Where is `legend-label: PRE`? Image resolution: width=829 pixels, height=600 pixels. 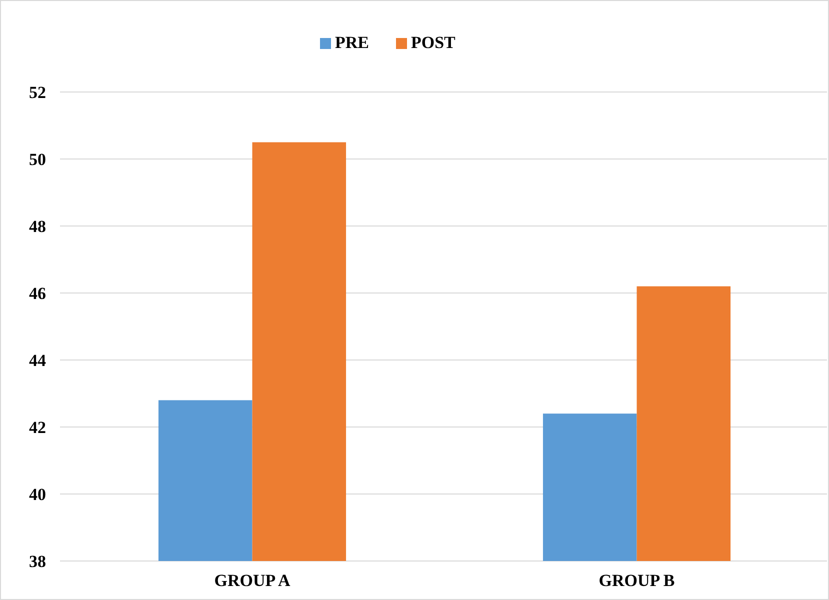 legend-label: PRE is located at coordinates (352, 42).